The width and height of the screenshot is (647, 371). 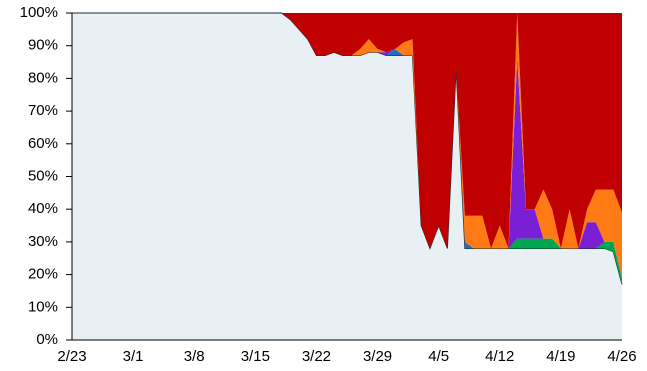 What do you see at coordinates (43, 143) in the screenshot?
I see `y-tick-label: 60%` at bounding box center [43, 143].